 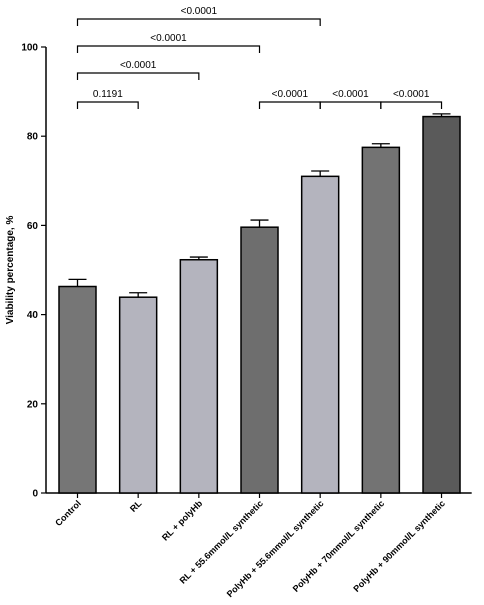 I want to click on y-tick-label: 100, so click(x=29, y=48).